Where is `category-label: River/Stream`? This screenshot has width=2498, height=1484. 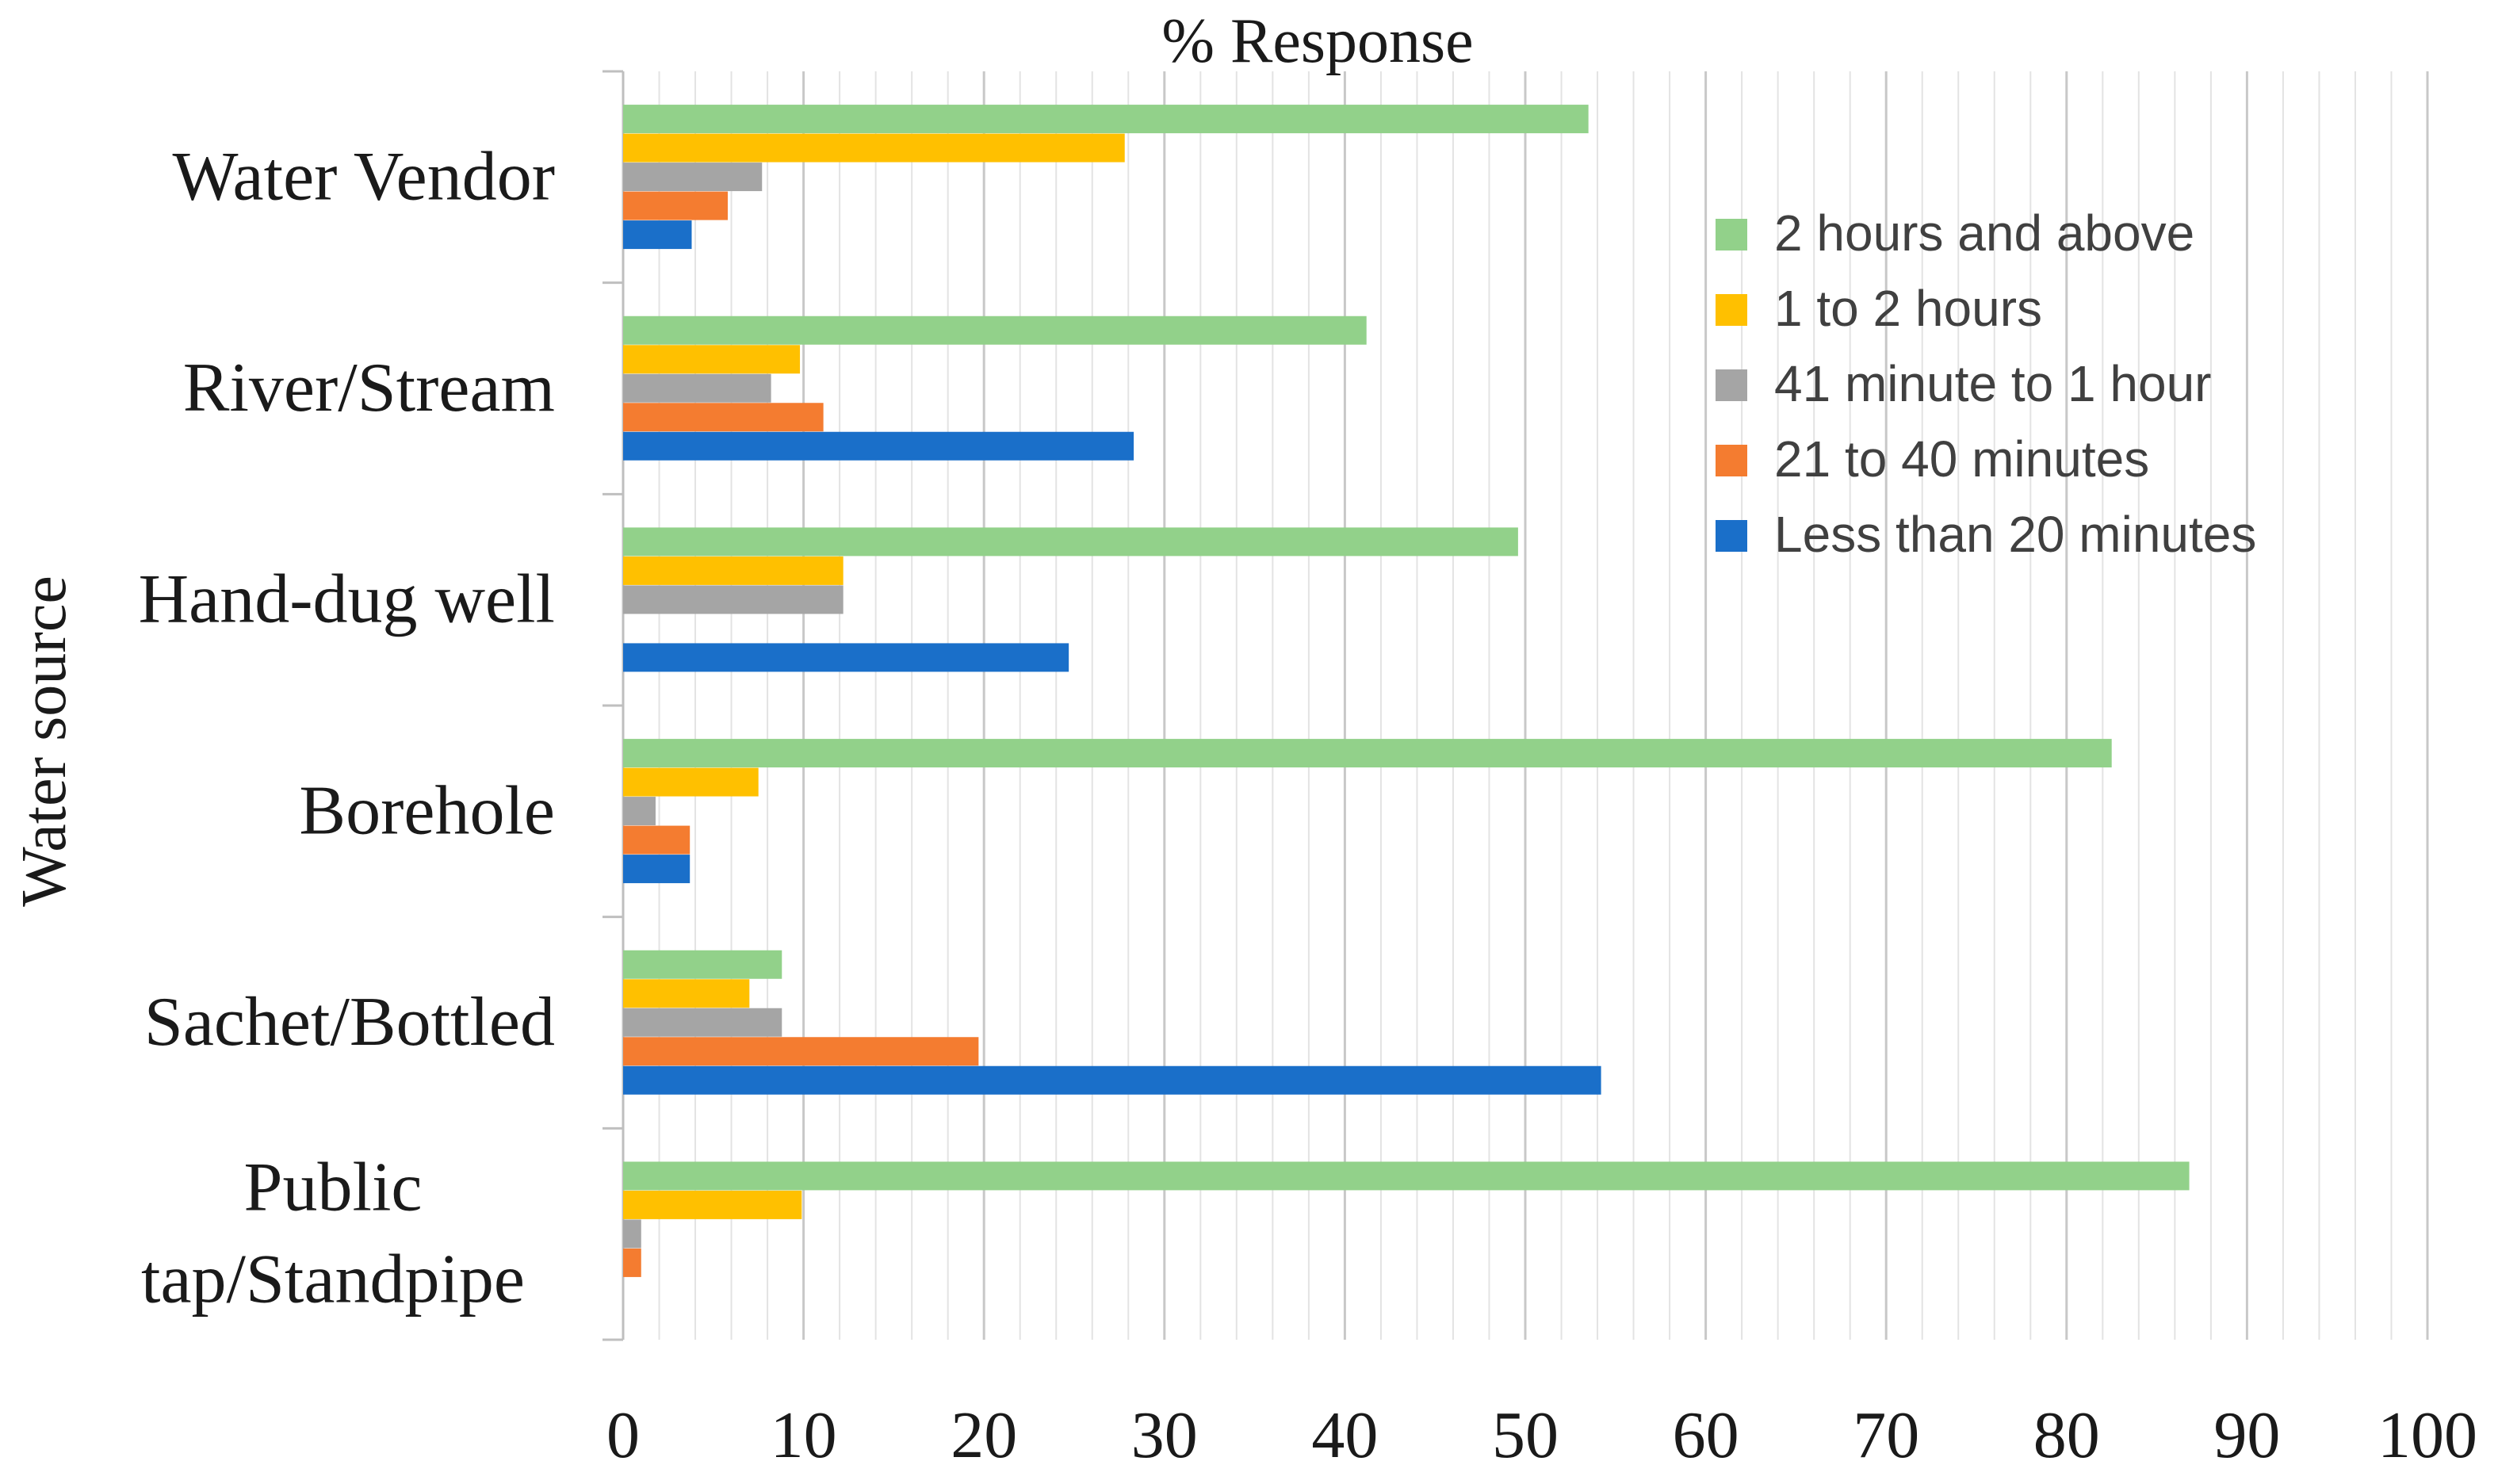
category-label: River/Stream is located at coordinates (369, 388).